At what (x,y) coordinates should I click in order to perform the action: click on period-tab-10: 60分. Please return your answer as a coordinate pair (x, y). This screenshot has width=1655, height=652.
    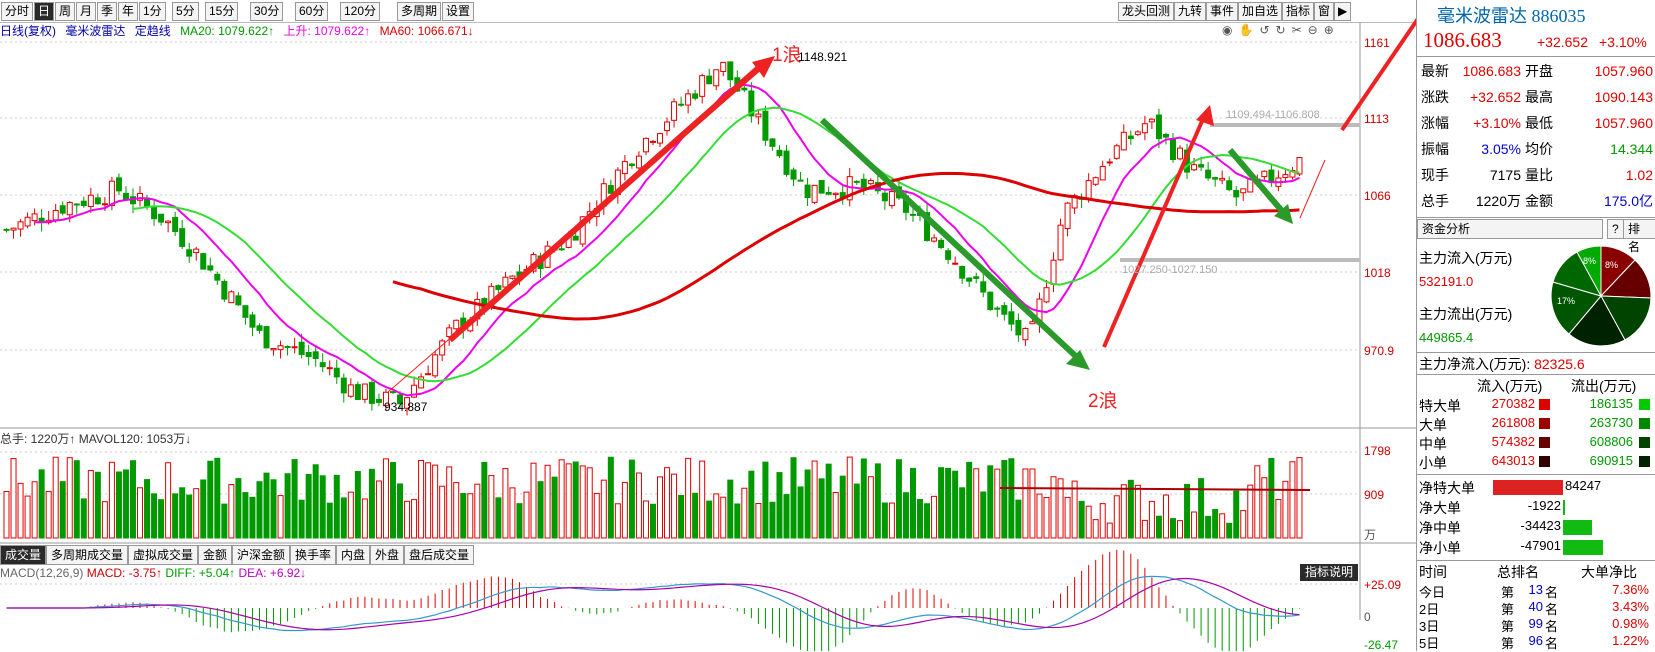
    Looking at the image, I should click on (312, 11).